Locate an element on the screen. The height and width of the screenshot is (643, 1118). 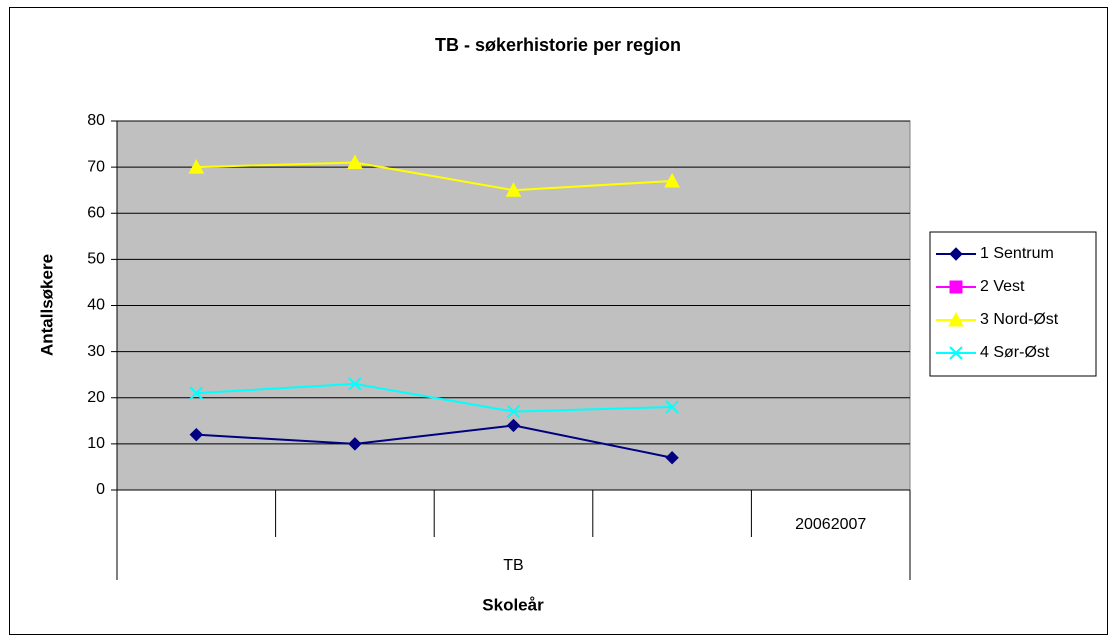
legend-label: 1 Sentrum is located at coordinates (1017, 253).